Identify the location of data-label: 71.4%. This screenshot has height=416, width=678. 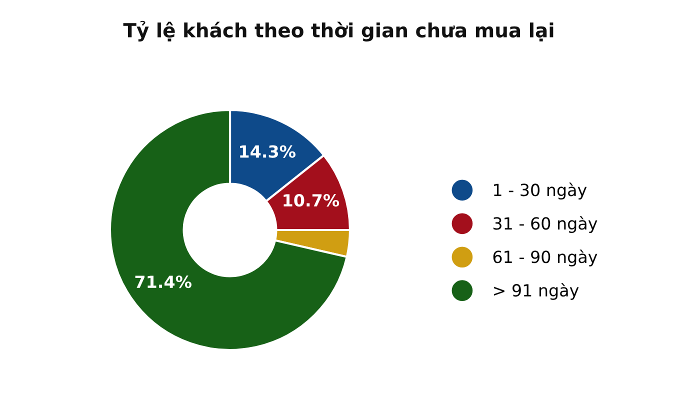
(163, 281).